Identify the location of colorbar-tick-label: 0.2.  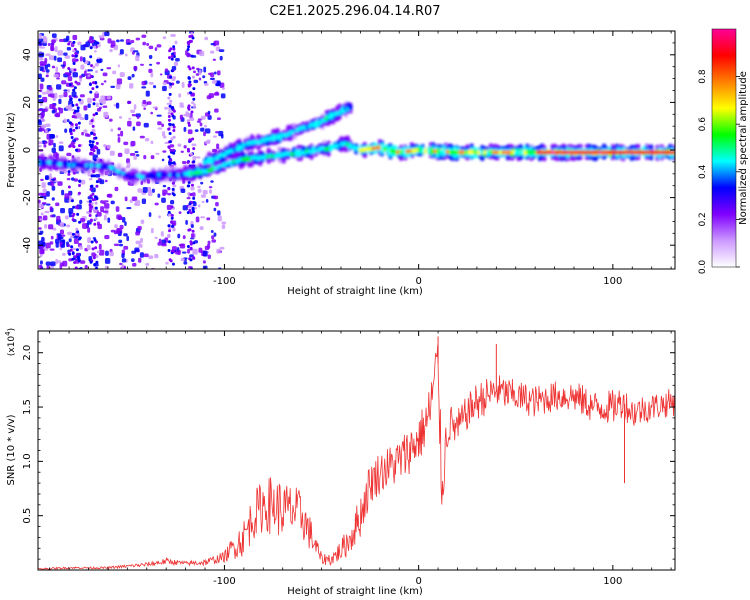
(703, 219).